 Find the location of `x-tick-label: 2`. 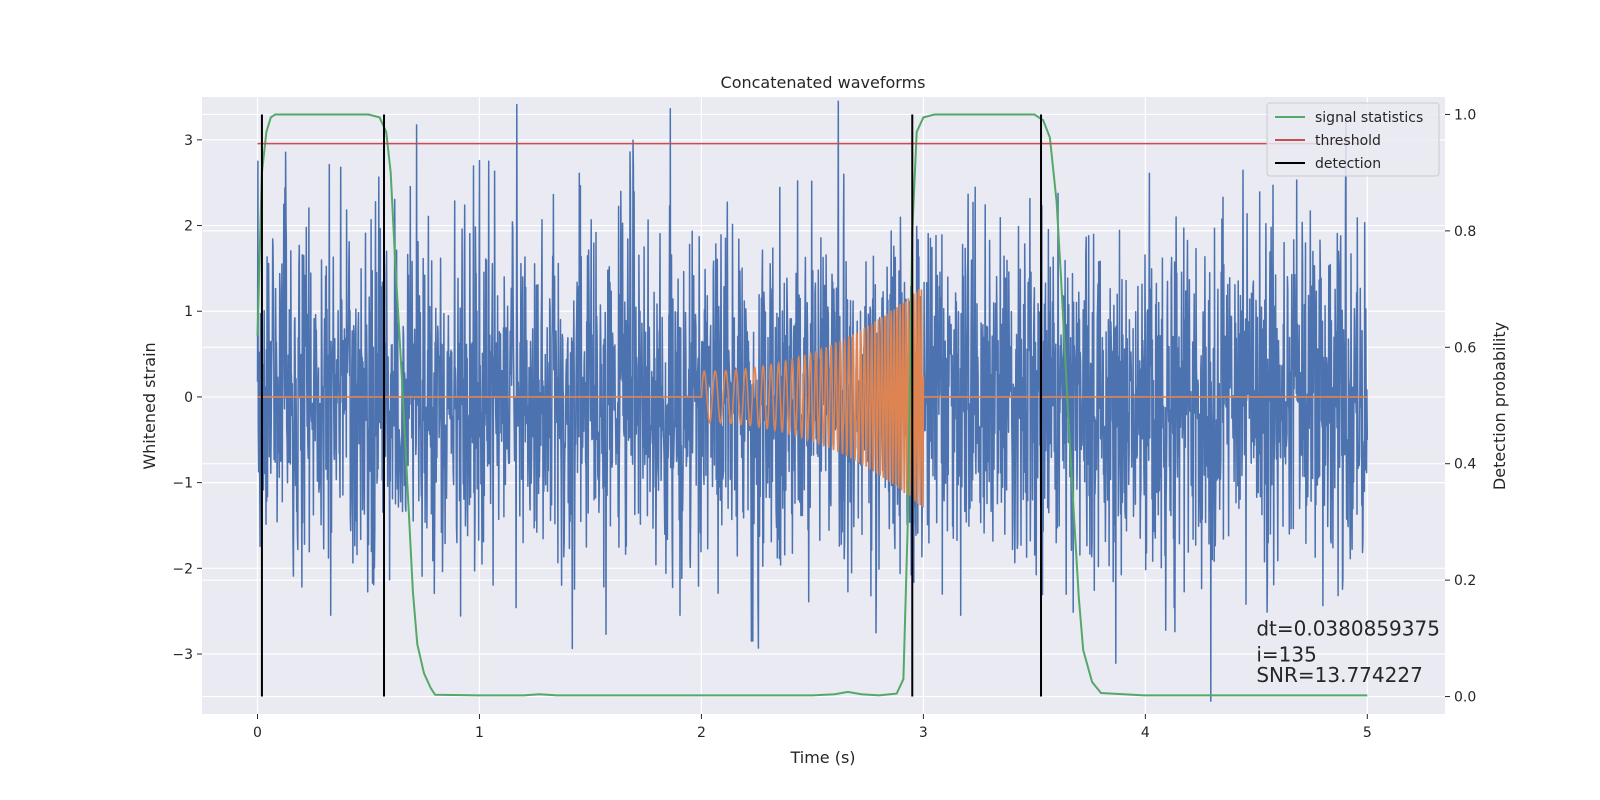

x-tick-label: 2 is located at coordinates (701, 733).